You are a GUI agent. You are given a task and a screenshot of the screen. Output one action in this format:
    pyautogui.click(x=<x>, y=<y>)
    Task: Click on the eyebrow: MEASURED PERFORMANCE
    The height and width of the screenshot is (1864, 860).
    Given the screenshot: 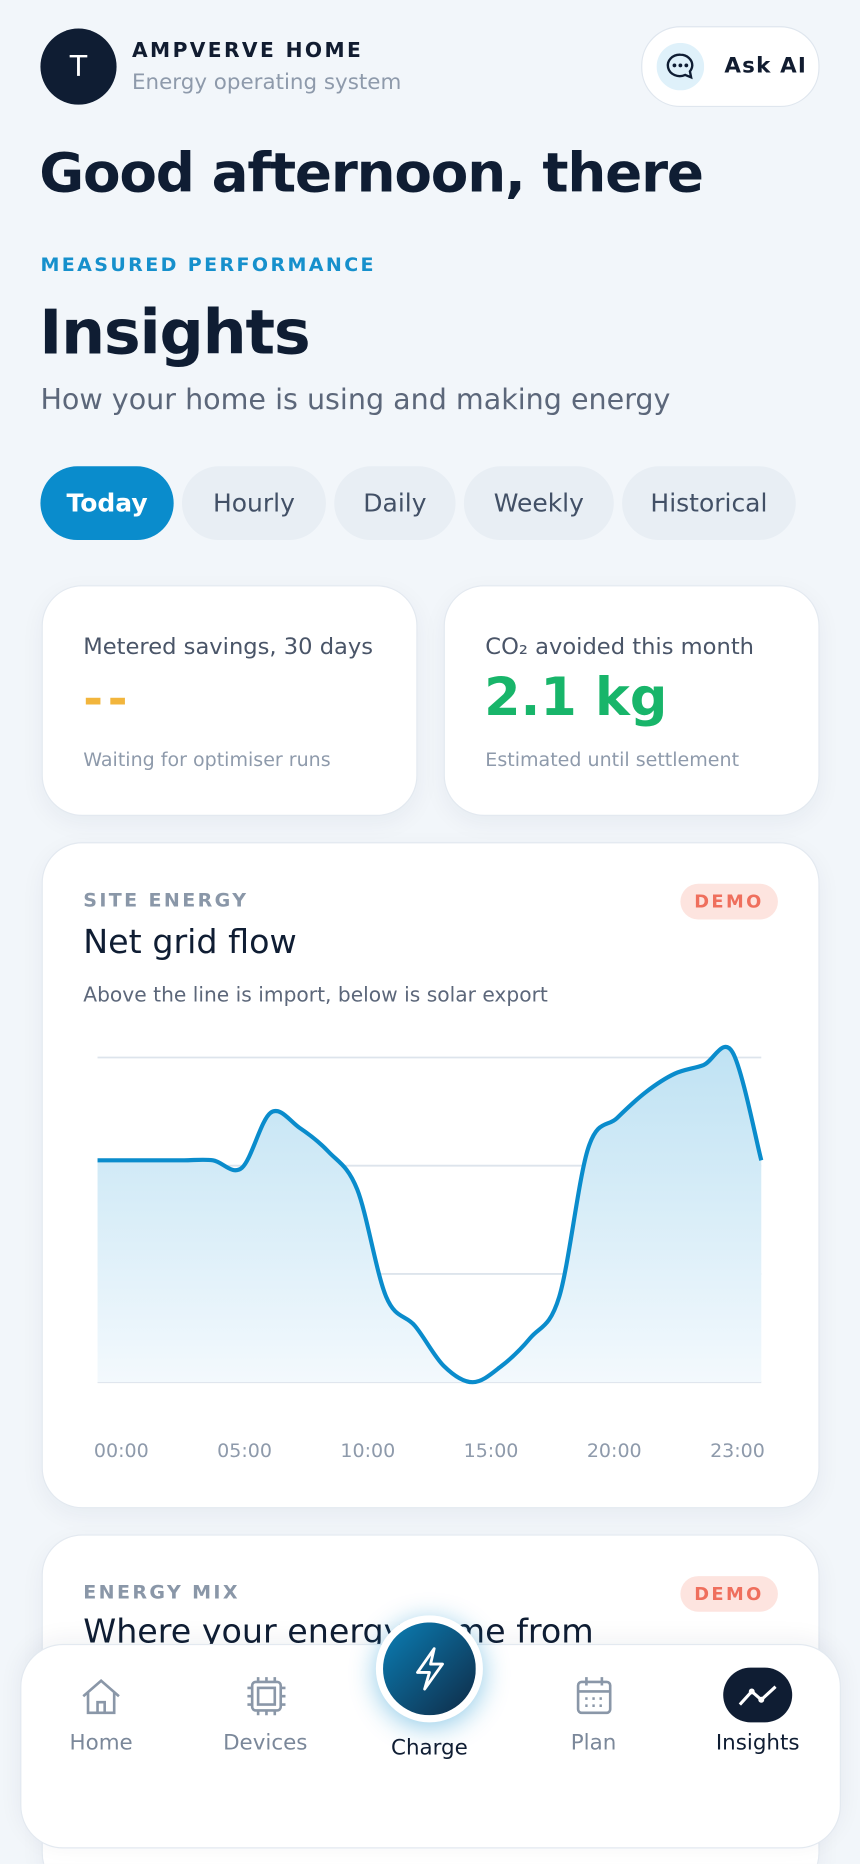 What is the action you would take?
    pyautogui.click(x=208, y=264)
    